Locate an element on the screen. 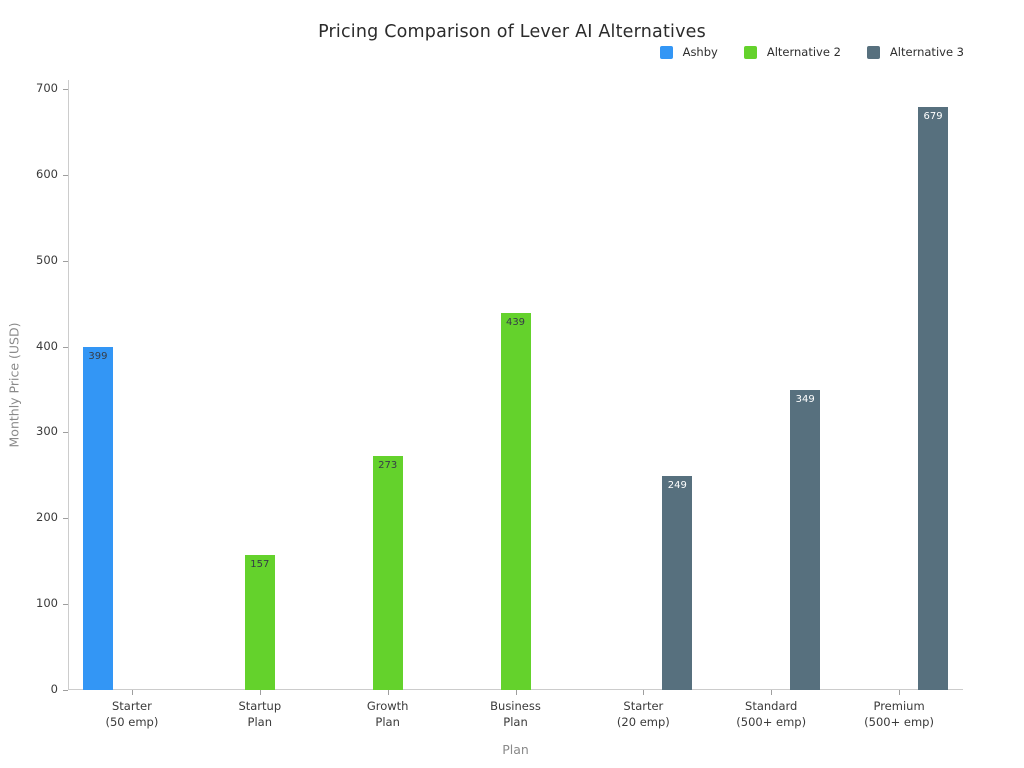 The height and width of the screenshot is (768, 1024). bar-value-label: 349 is located at coordinates (805, 400).